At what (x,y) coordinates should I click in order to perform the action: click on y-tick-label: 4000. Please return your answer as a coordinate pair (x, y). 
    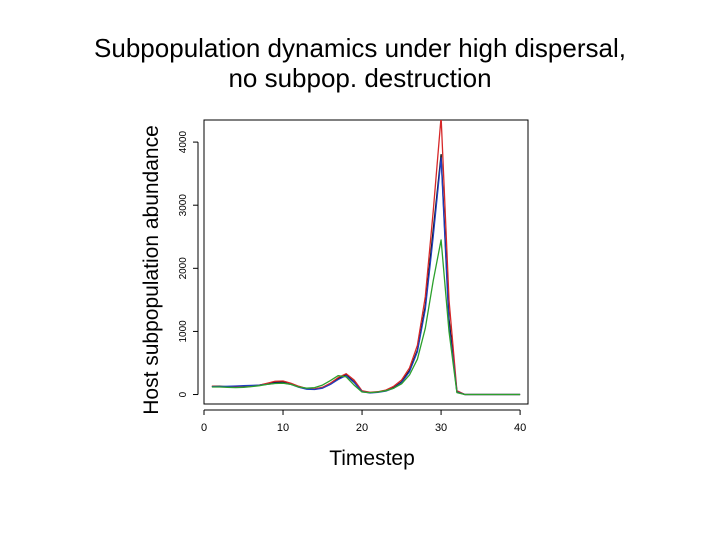
    Looking at the image, I should click on (183, 142).